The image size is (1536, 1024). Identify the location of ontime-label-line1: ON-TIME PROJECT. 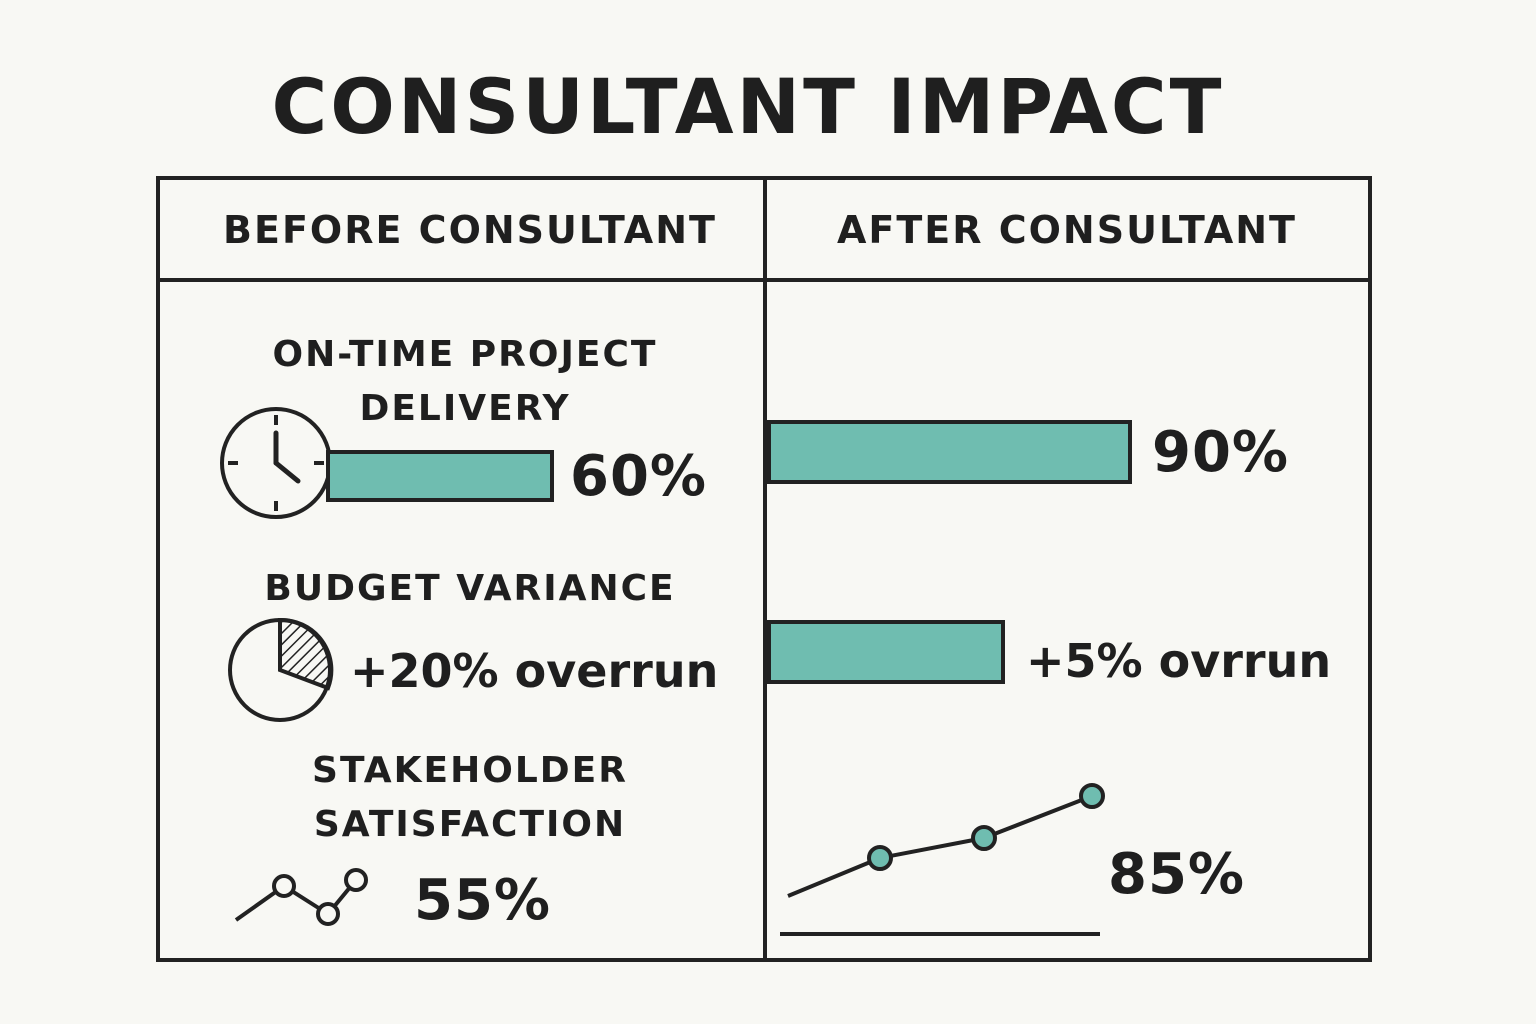
(465, 354).